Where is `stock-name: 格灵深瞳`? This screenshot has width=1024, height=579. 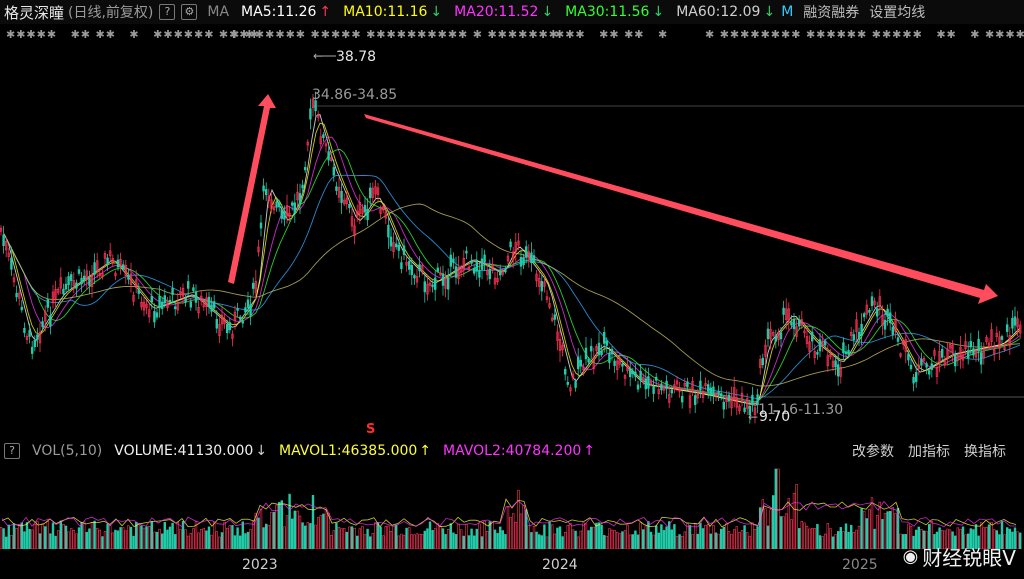
stock-name: 格灵深瞳 is located at coordinates (34, 12).